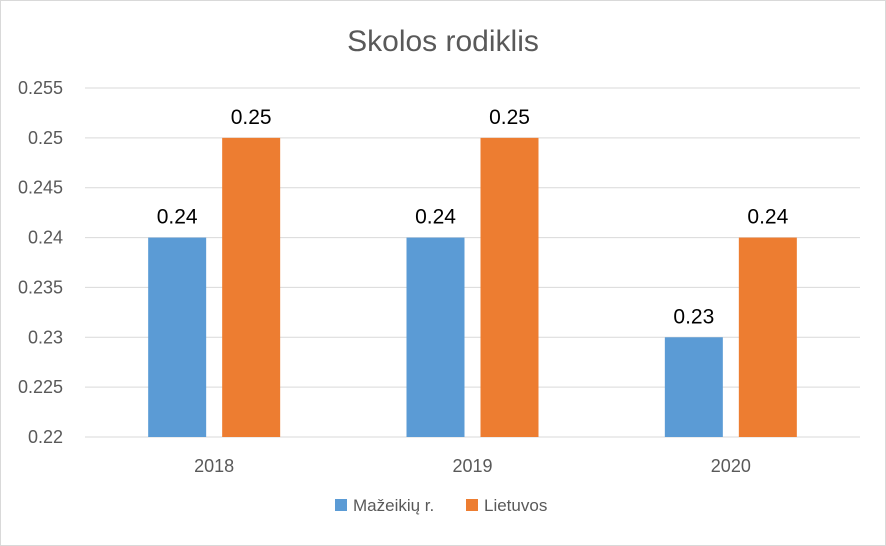  What do you see at coordinates (472, 505) in the screenshot?
I see `legend-swatch-lietuvos` at bounding box center [472, 505].